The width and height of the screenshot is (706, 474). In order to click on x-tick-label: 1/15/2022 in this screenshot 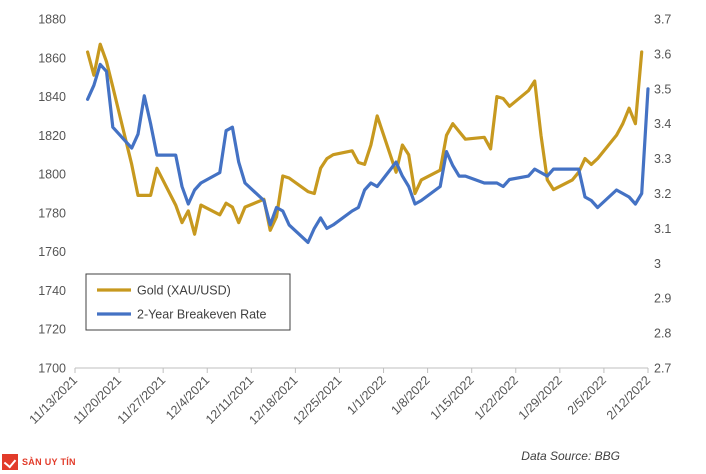, I will do `click(452, 397)`.